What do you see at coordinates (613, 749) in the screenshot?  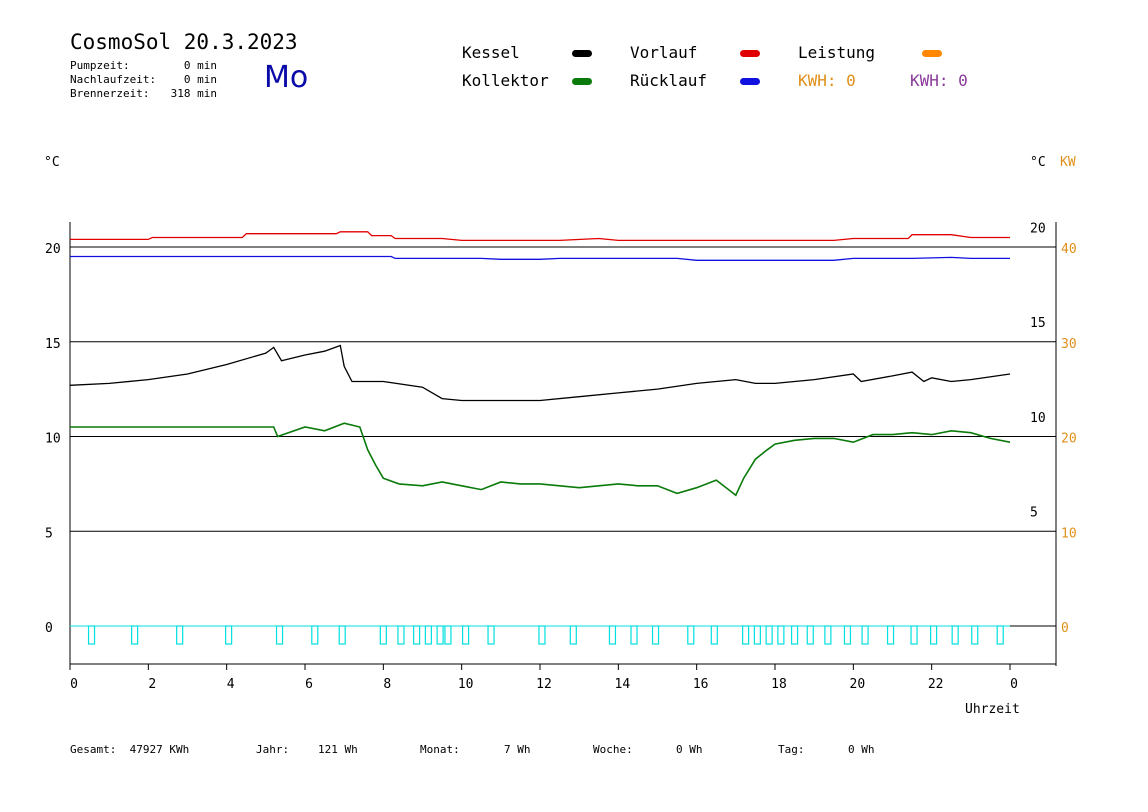 I see `footer-woche: Woche:` at bounding box center [613, 749].